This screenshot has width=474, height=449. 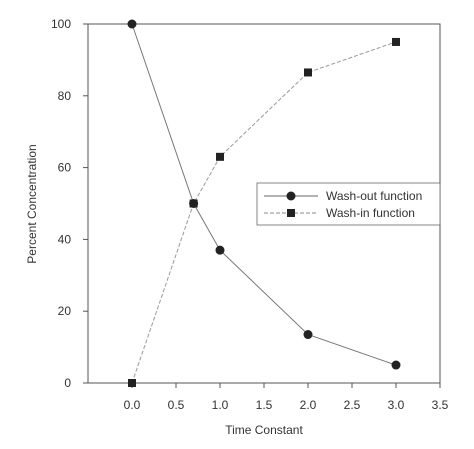 I want to click on legend-marker-wash-in, so click(x=291, y=213).